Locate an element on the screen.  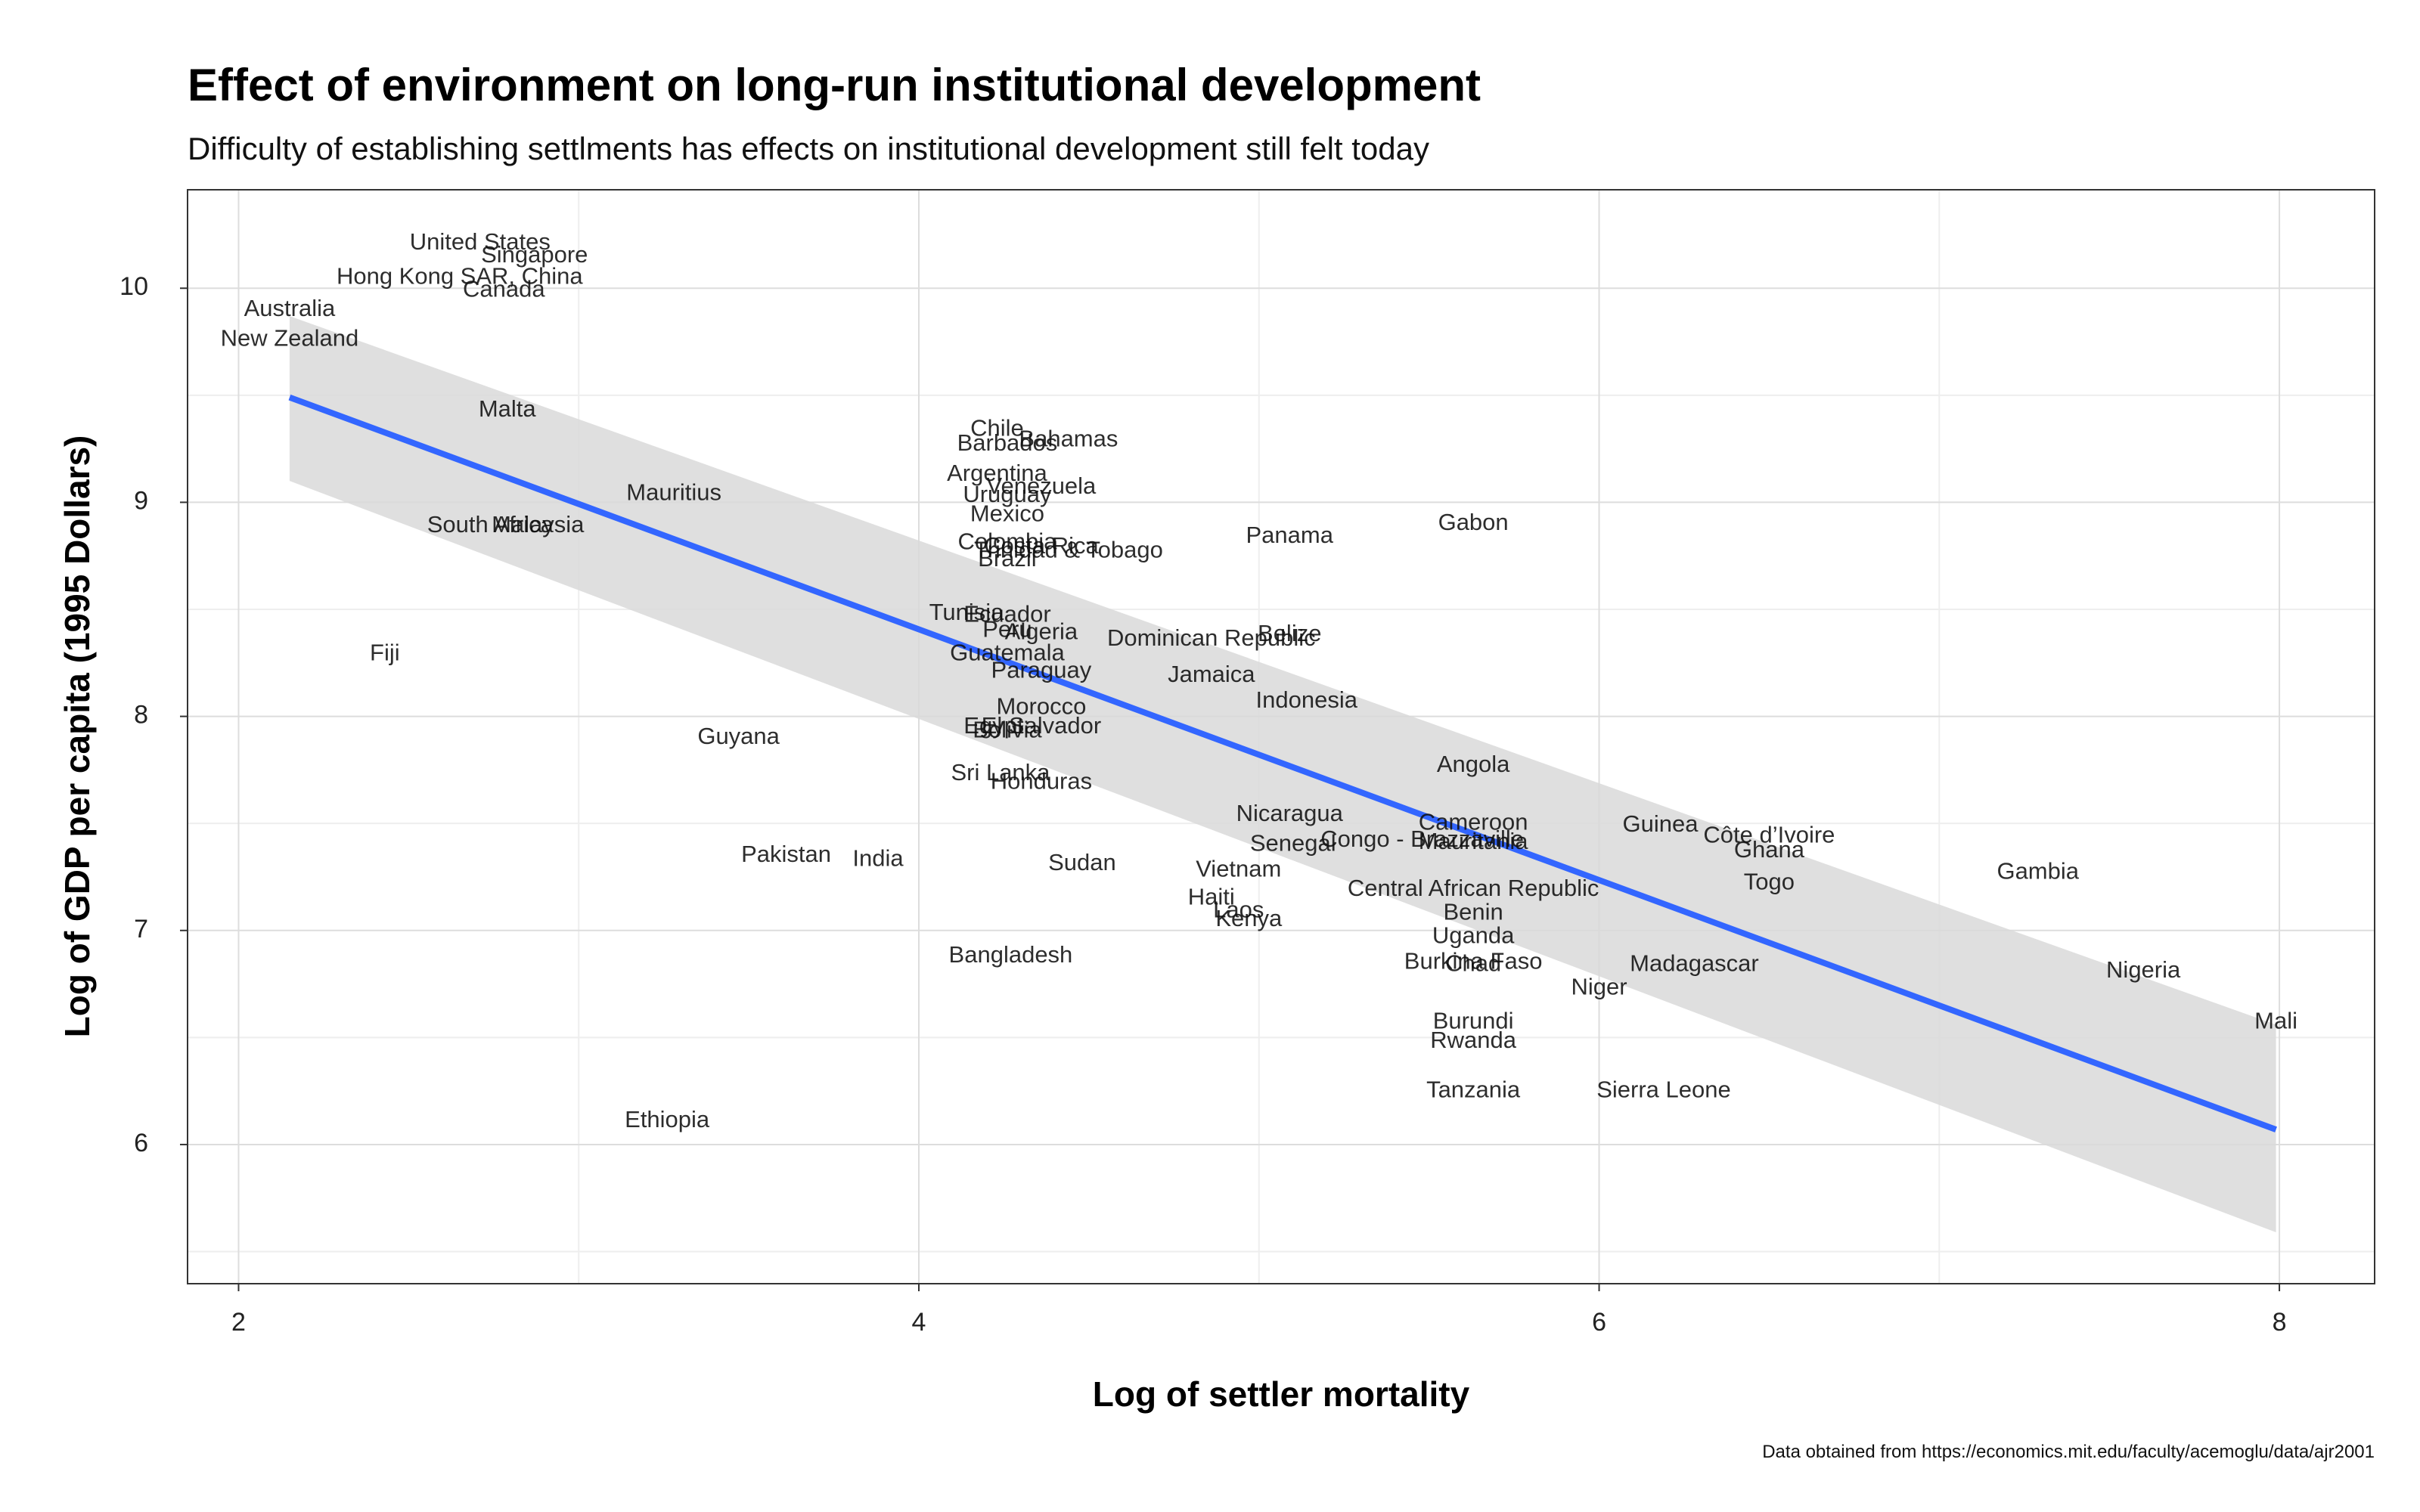
country-label: Uruguay is located at coordinates (1007, 494).